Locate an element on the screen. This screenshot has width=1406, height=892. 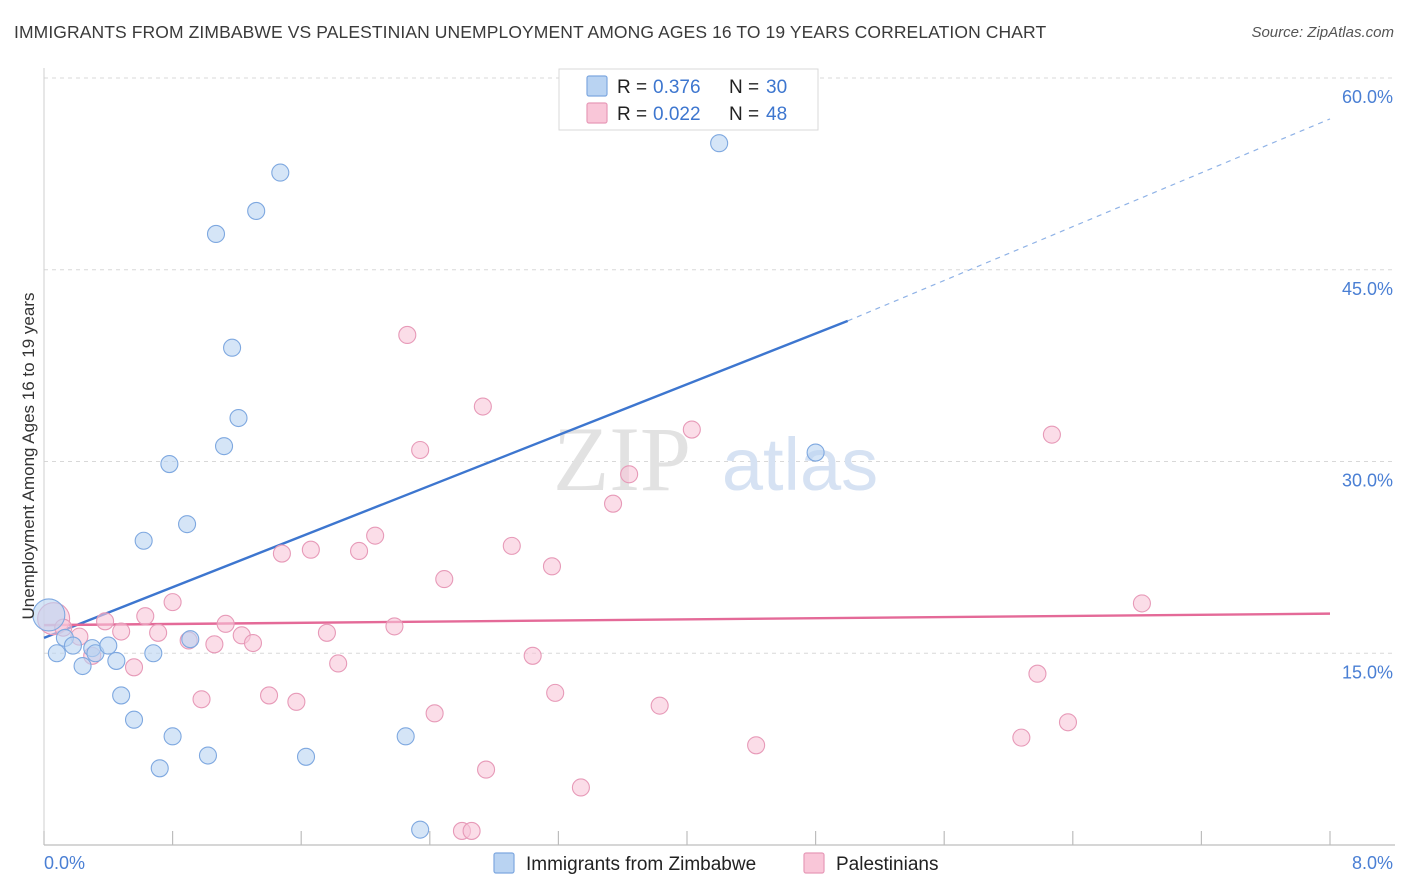
watermark-zip: ZIP is located at coordinates (622, 459).